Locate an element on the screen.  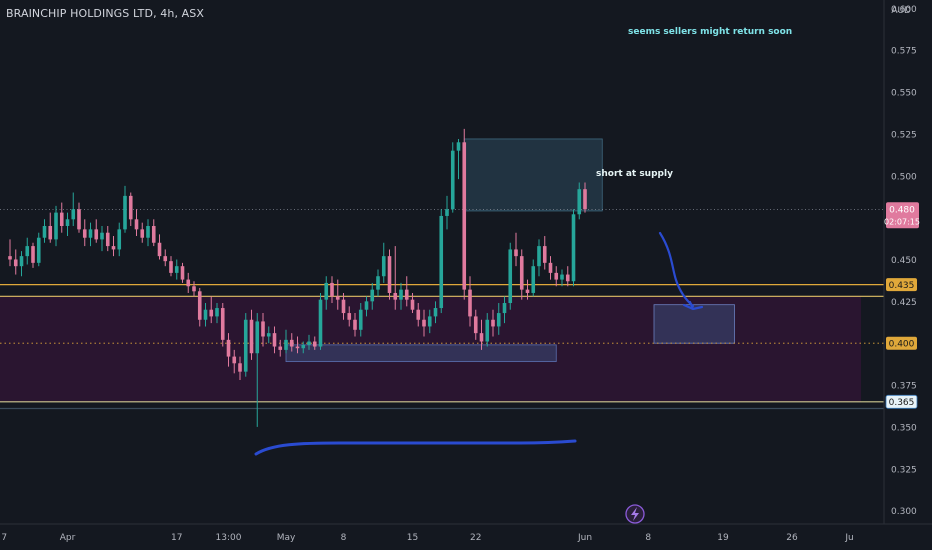
time-axis: 7 Apr 17 13:00 May 8 15 22 Jun 8 19 26 Ju is located at coordinates (427, 538).